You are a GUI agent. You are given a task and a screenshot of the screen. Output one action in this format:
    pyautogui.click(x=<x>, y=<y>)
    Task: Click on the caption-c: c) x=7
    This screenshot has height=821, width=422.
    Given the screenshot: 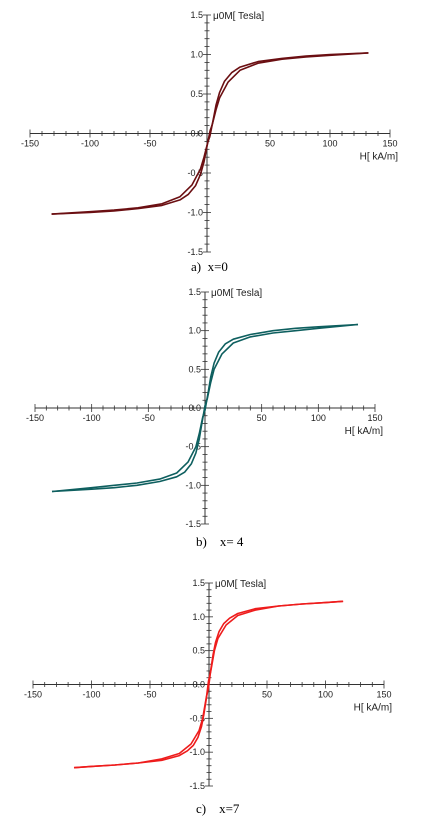 What is the action you would take?
    pyautogui.click(x=218, y=808)
    